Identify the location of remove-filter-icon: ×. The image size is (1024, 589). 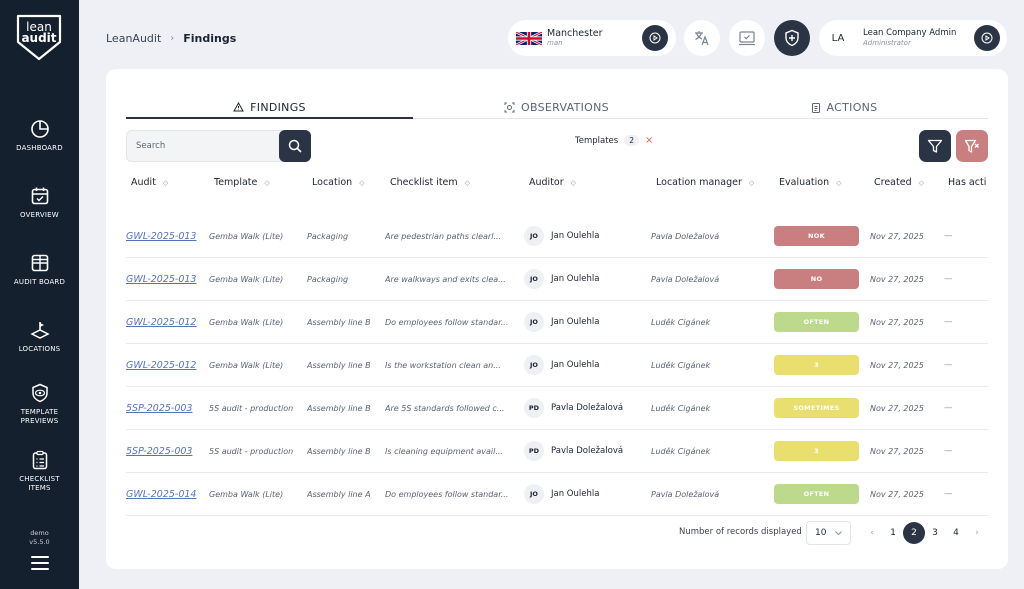
(649, 140).